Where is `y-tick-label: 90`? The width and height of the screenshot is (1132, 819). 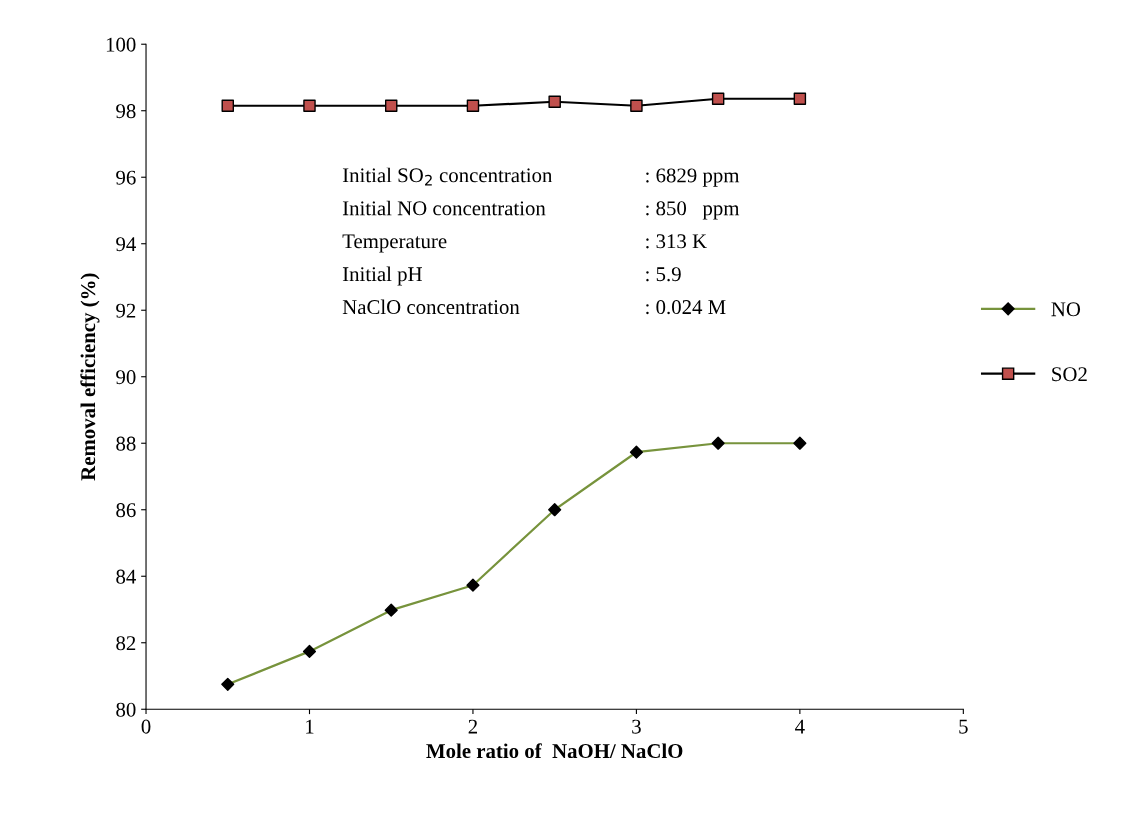
y-tick-label: 90 is located at coordinates (126, 377).